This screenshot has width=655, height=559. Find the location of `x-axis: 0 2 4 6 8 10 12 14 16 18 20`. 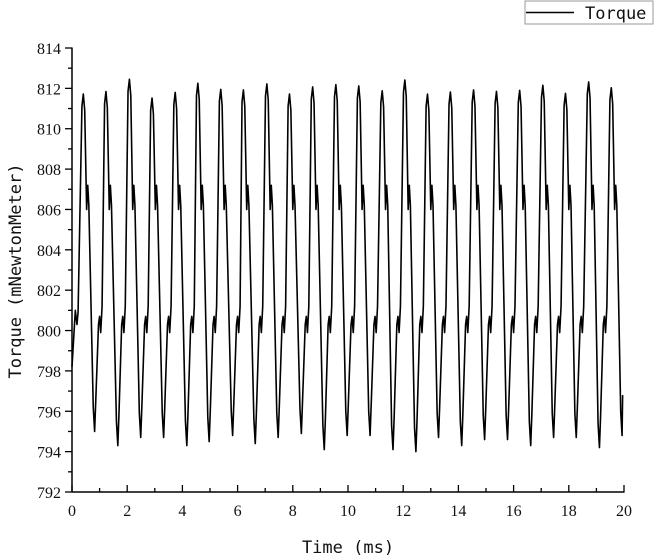

x-axis: 0 2 4 6 8 10 12 14 16 18 20 is located at coordinates (350, 502).